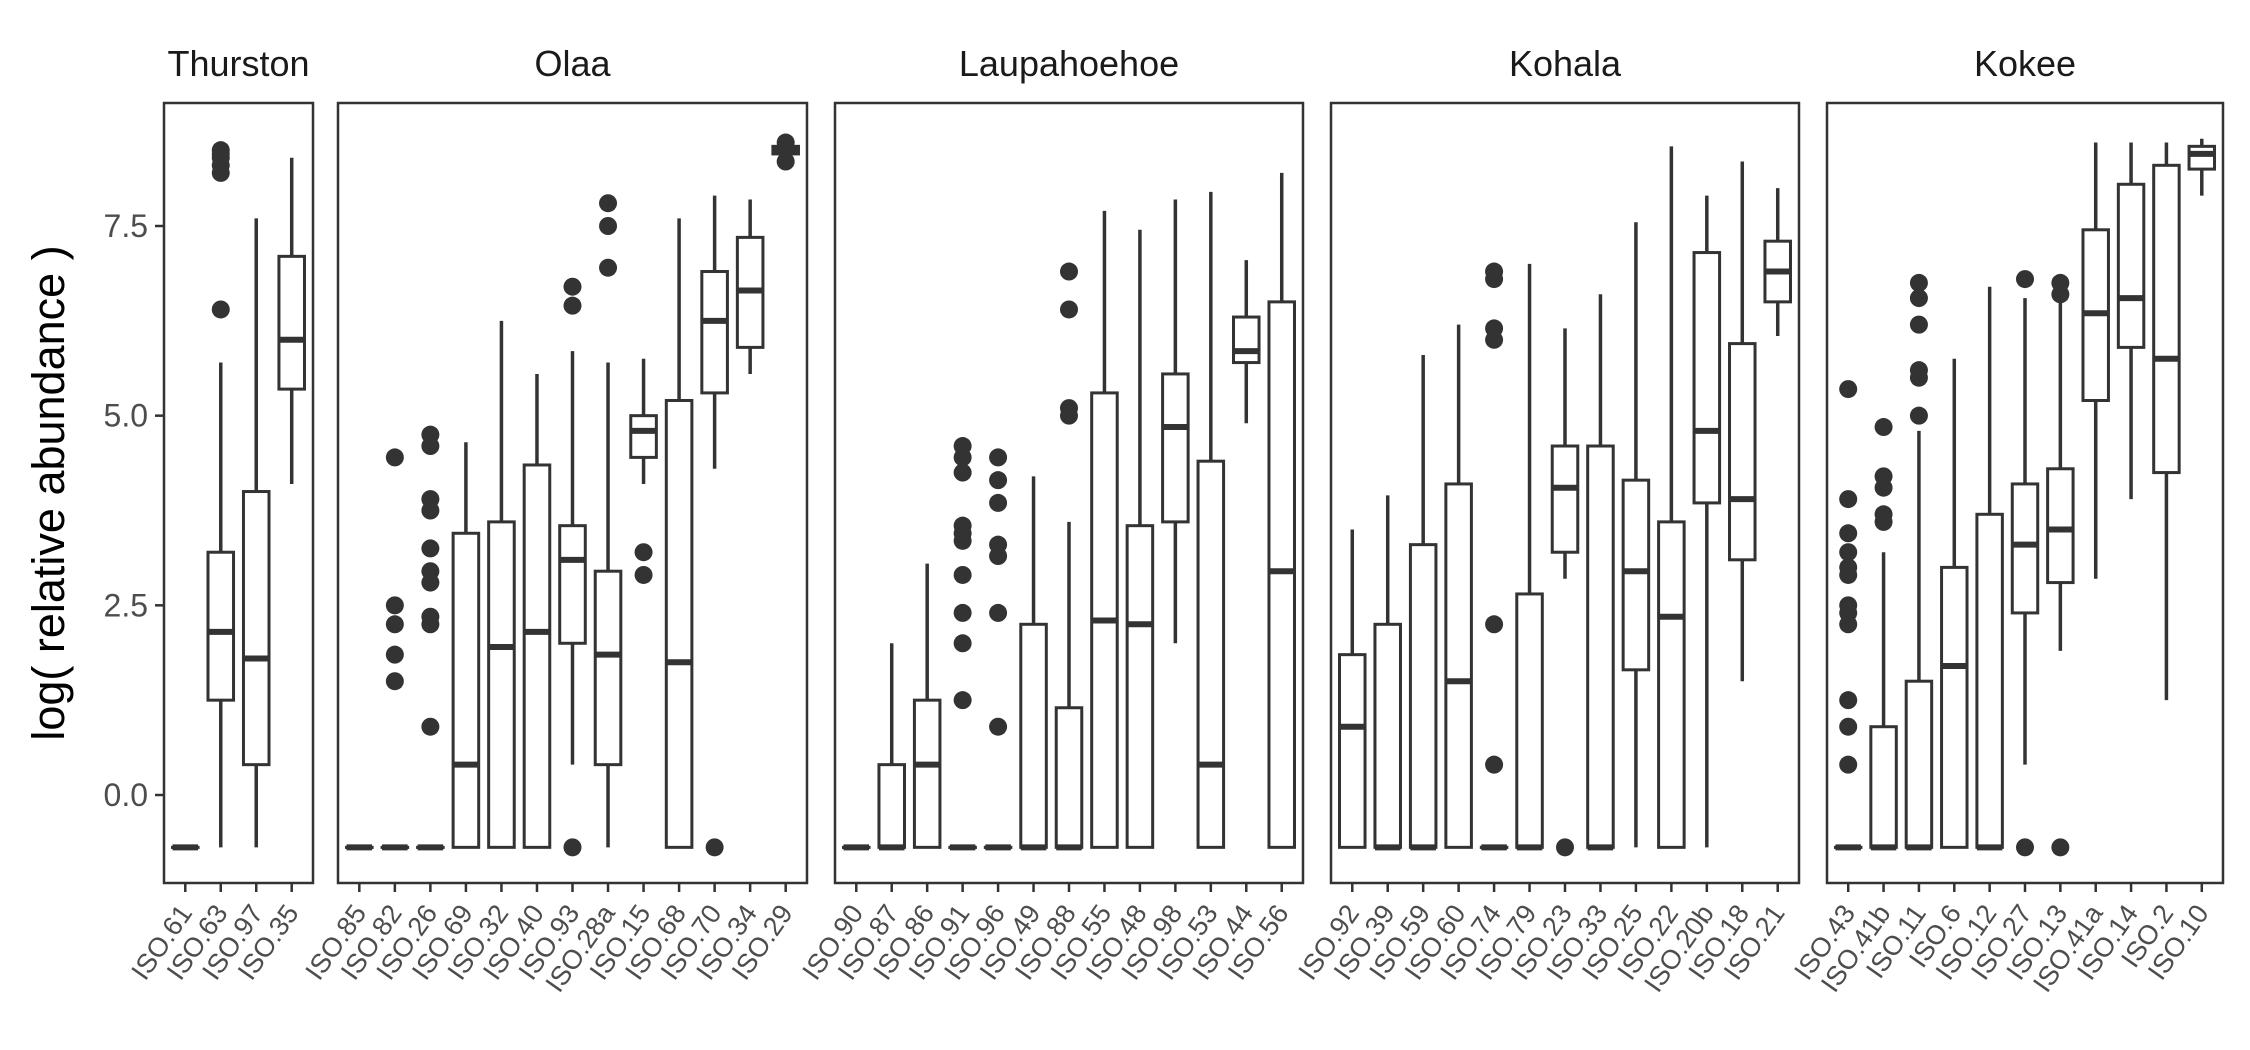  Describe the element at coordinates (1565, 63) in the screenshot. I see `facet-title: Kohala` at that location.